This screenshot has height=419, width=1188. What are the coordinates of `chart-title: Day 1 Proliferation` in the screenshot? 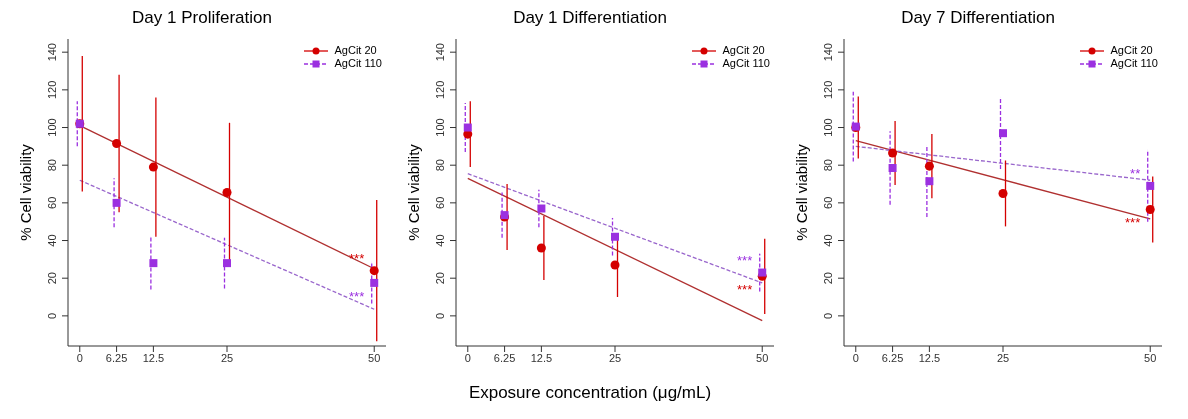 It's located at (202, 18).